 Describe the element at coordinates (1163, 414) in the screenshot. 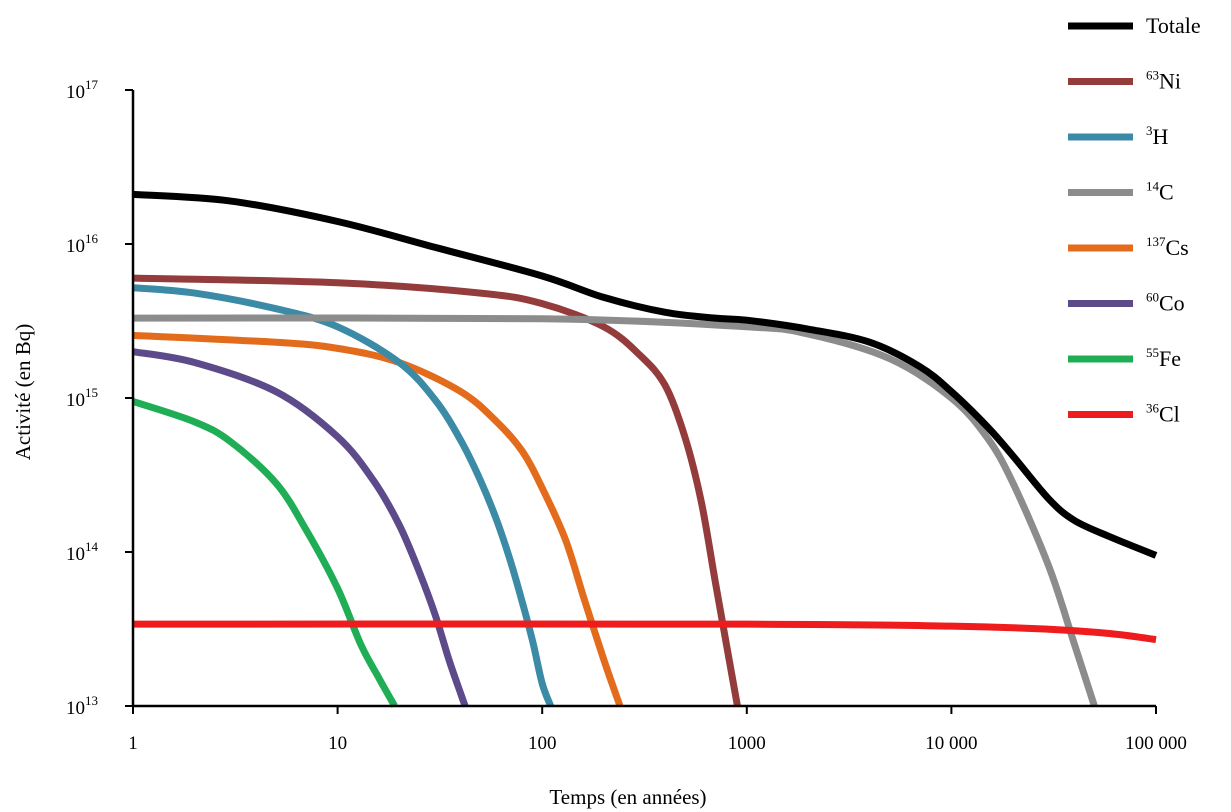

I see `legend-label-36cl: 36Cl` at that location.